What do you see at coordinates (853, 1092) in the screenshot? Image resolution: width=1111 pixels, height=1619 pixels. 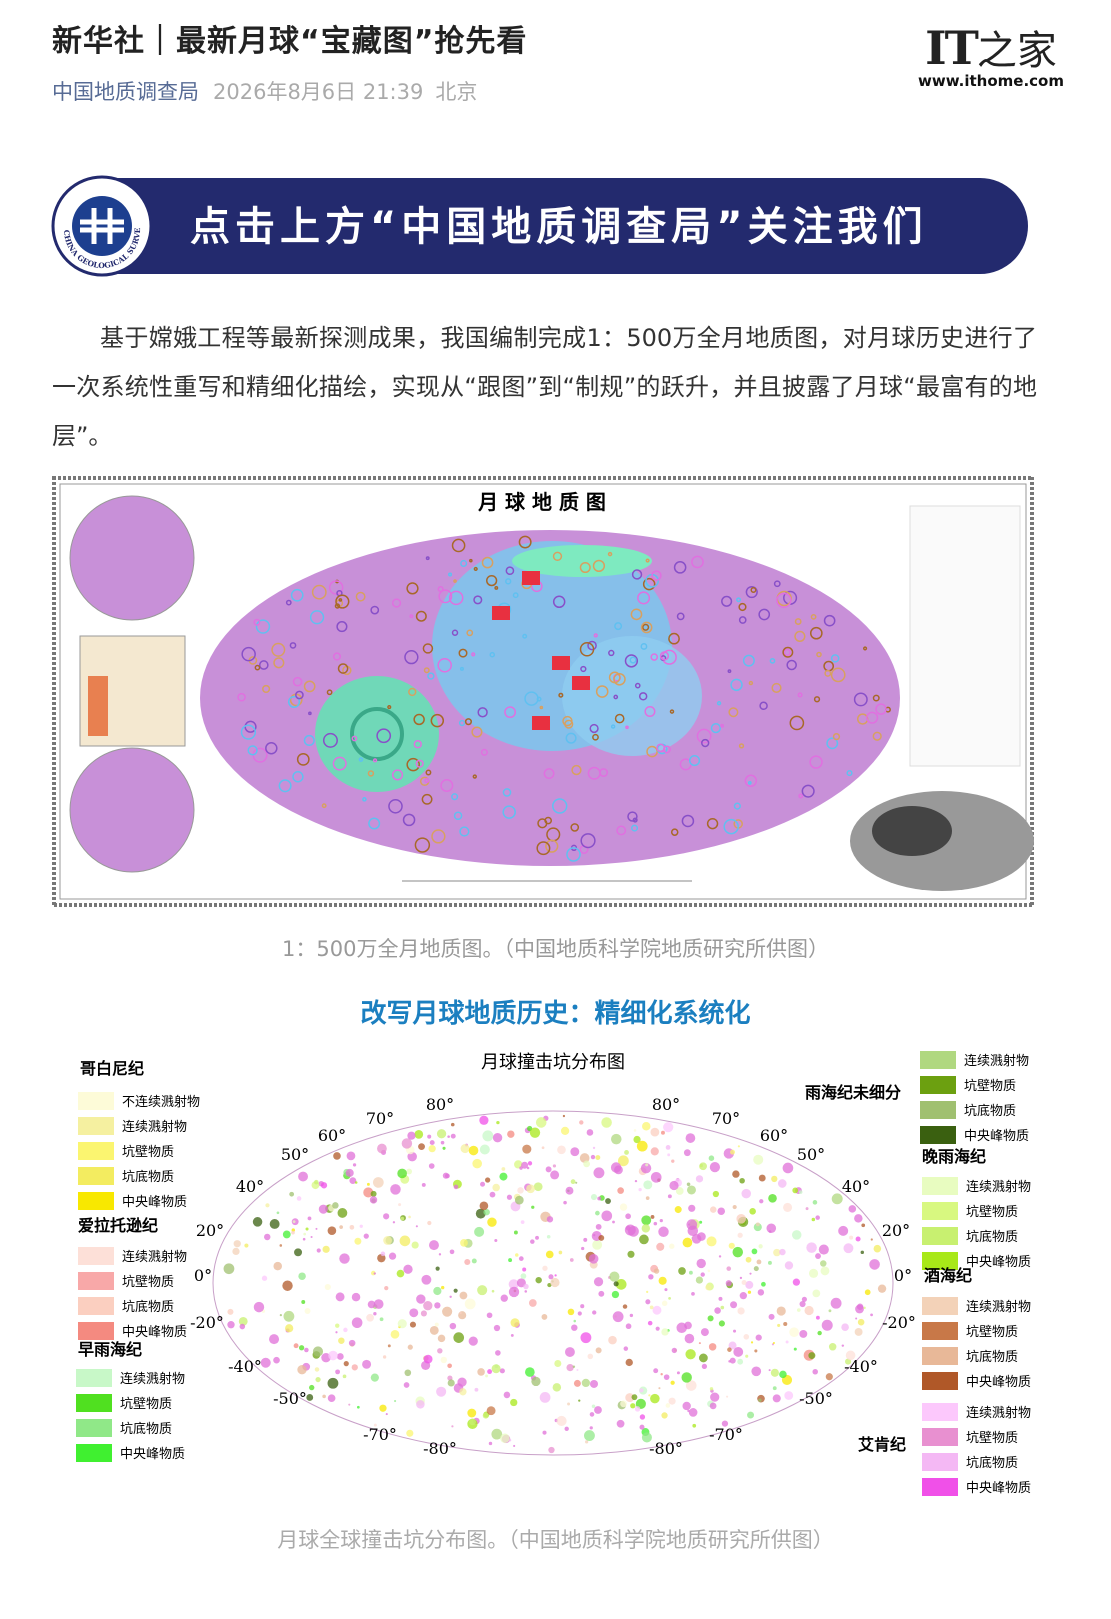 I see `legend-group-title: 雨海纪未细分` at bounding box center [853, 1092].